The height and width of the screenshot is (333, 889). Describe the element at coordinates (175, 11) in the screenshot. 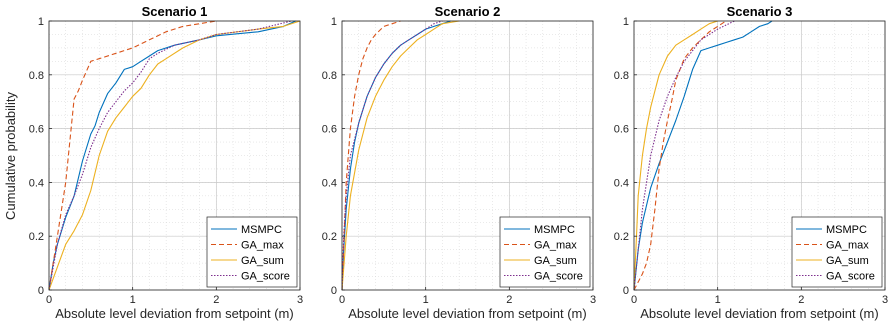

I see `chart-title: Scenario 1` at that location.